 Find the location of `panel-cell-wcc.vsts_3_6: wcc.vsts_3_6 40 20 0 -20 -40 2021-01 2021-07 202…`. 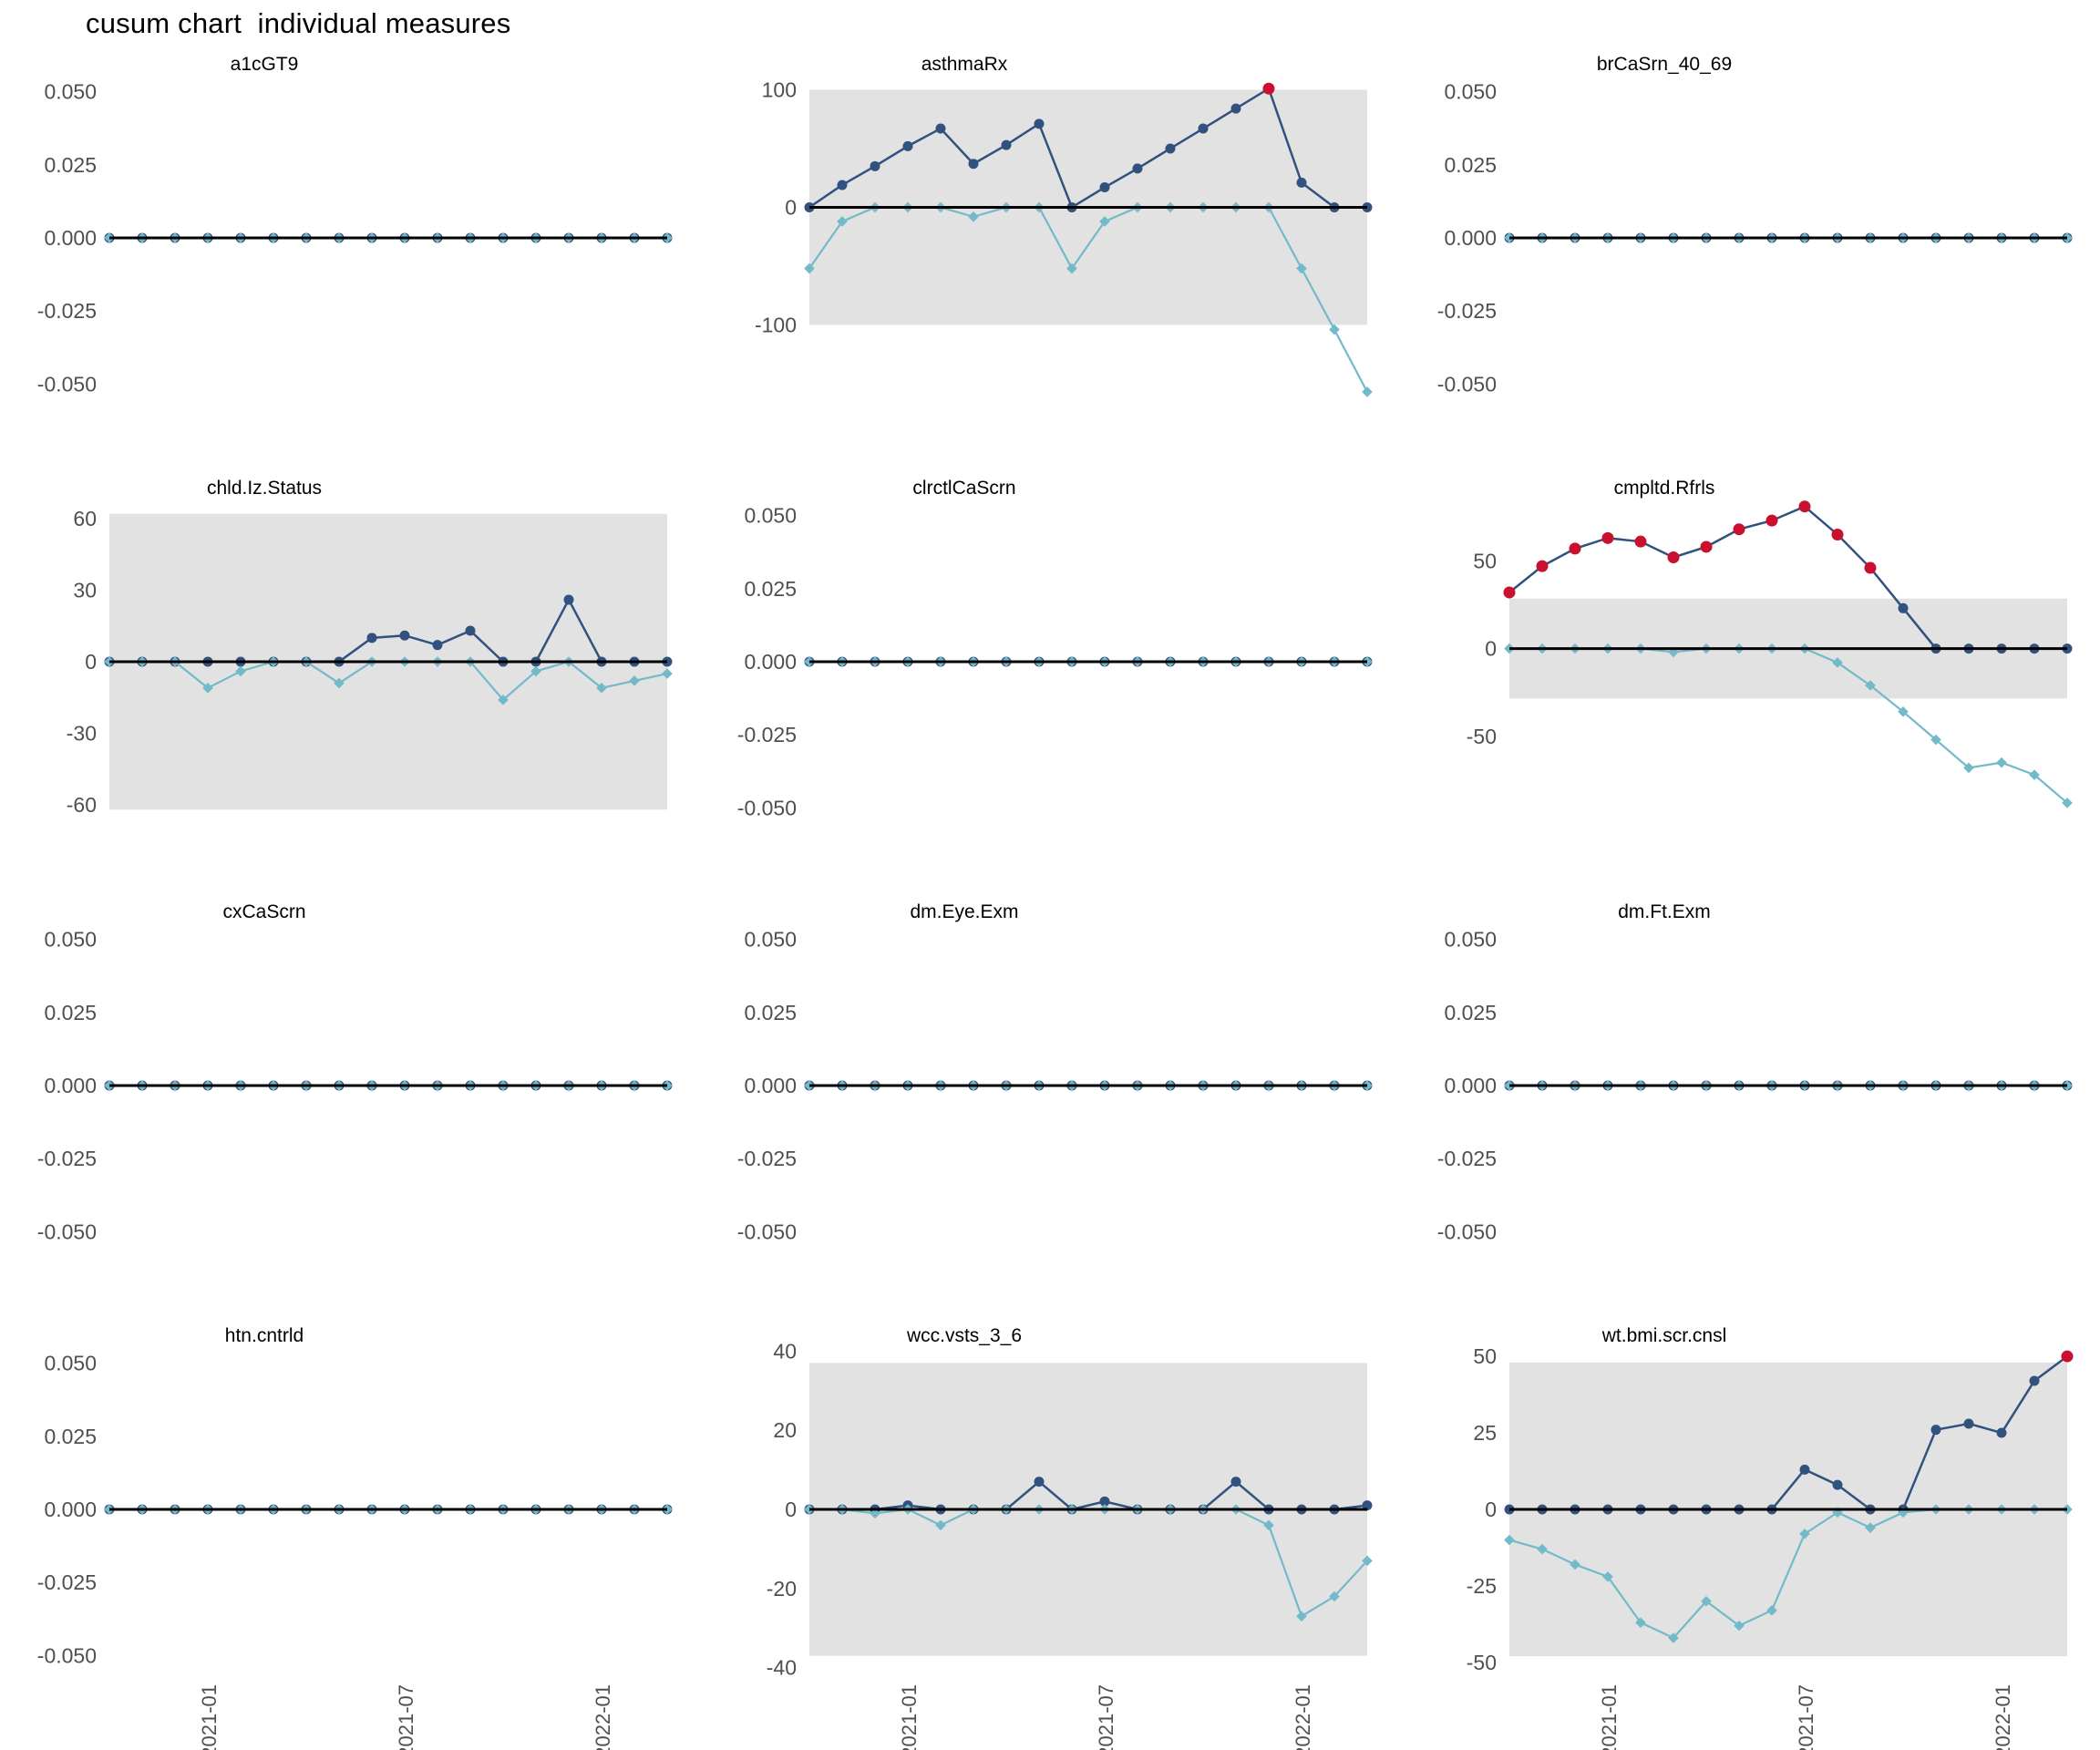

panel-cell-wcc.vsts_3_6: wcc.vsts_3_6 40 20 0 -20 -40 2021-01 2021-07 202… is located at coordinates (1050, 1536).